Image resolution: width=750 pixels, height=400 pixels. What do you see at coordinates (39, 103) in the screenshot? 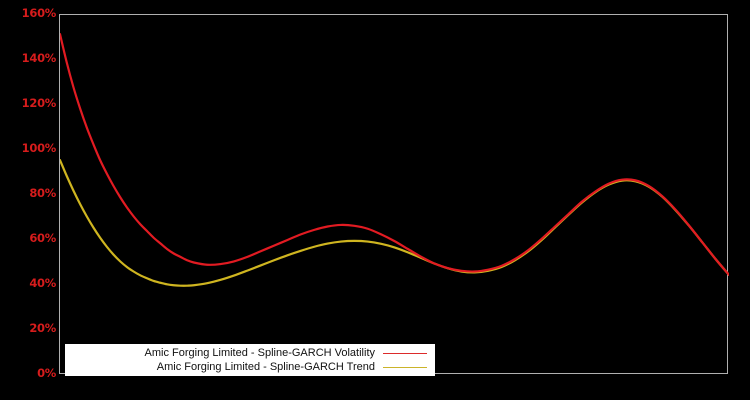
I see `y-axis-tick-label: 120%` at bounding box center [39, 103].